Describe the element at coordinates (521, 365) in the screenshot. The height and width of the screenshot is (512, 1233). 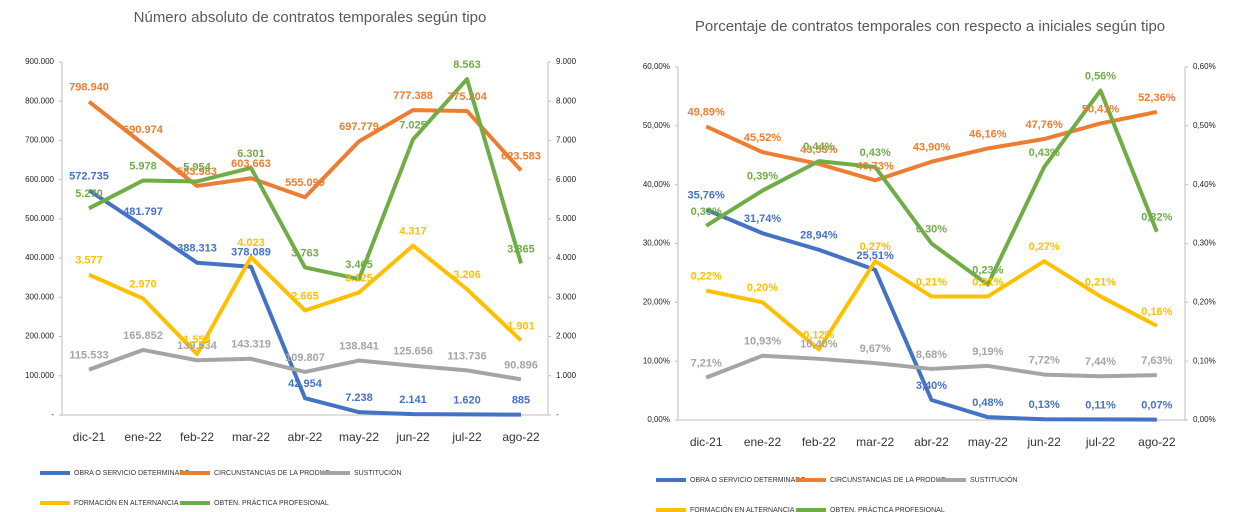
I see `data-label: 90.896` at that location.